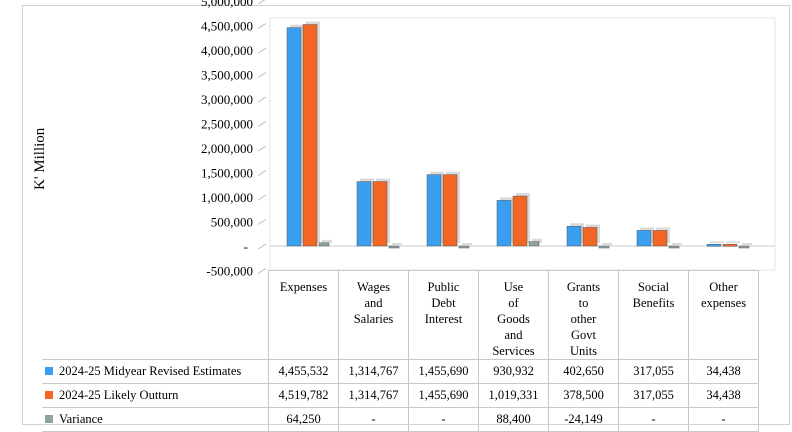  I want to click on category-label: Wages and Salaries, so click(373, 315).